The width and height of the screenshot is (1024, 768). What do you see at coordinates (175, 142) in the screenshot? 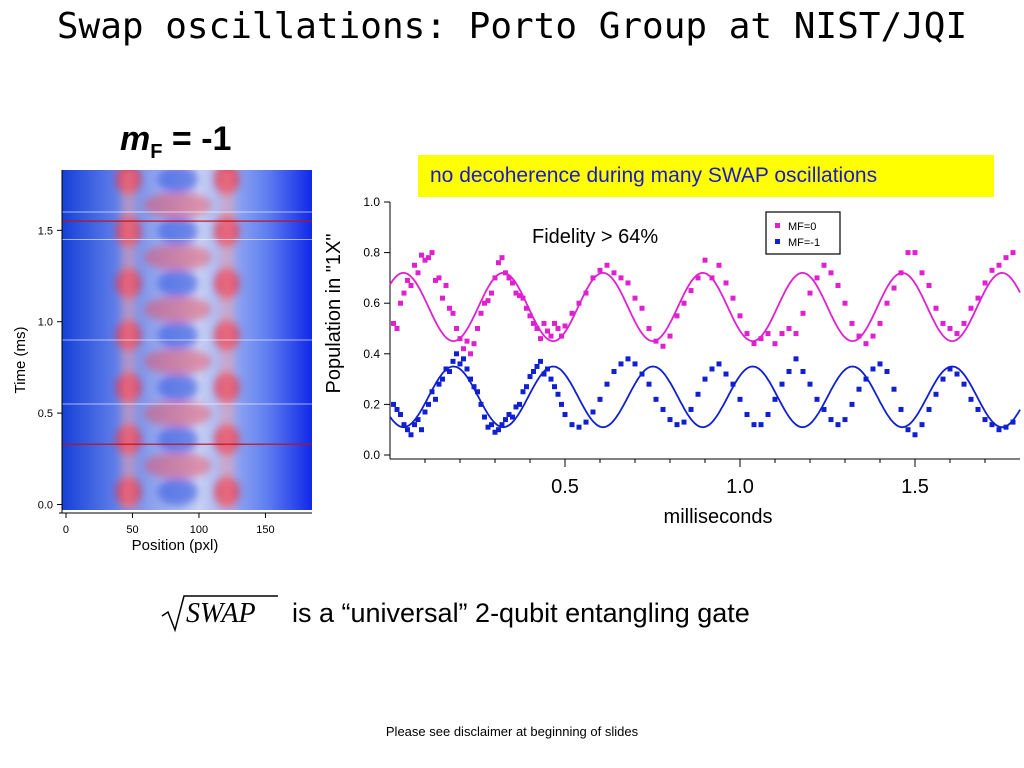
I see `heatmap-title: mF = -1` at bounding box center [175, 142].